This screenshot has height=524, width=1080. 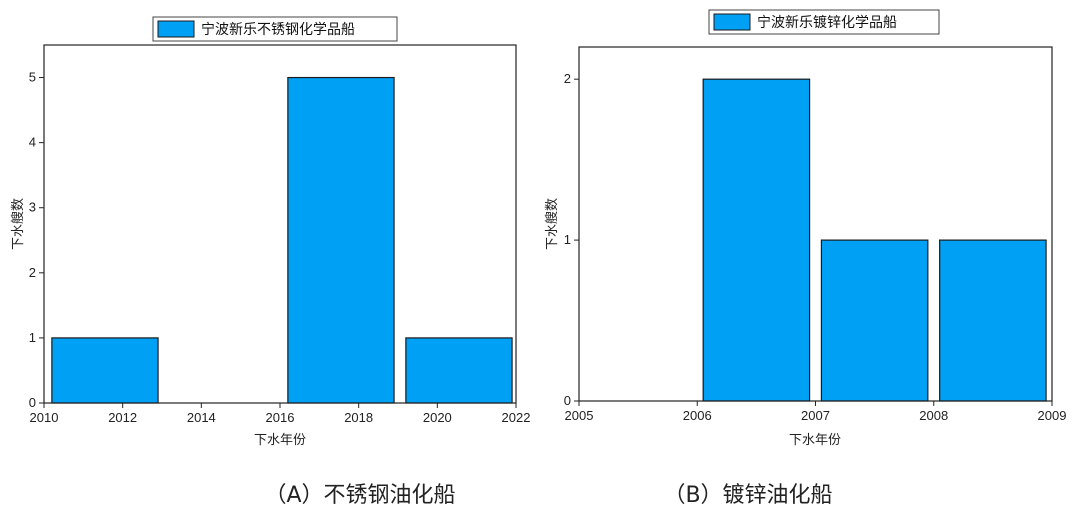 What do you see at coordinates (516, 417) in the screenshot?
I see `x-tick-label: 2022` at bounding box center [516, 417].